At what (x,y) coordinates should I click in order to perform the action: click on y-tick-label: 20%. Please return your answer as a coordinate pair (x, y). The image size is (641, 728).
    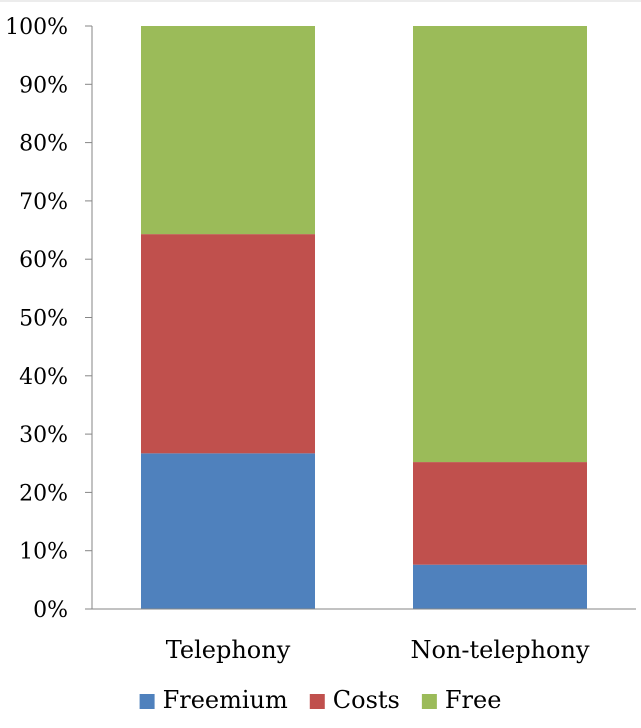
    Looking at the image, I should click on (43, 493).